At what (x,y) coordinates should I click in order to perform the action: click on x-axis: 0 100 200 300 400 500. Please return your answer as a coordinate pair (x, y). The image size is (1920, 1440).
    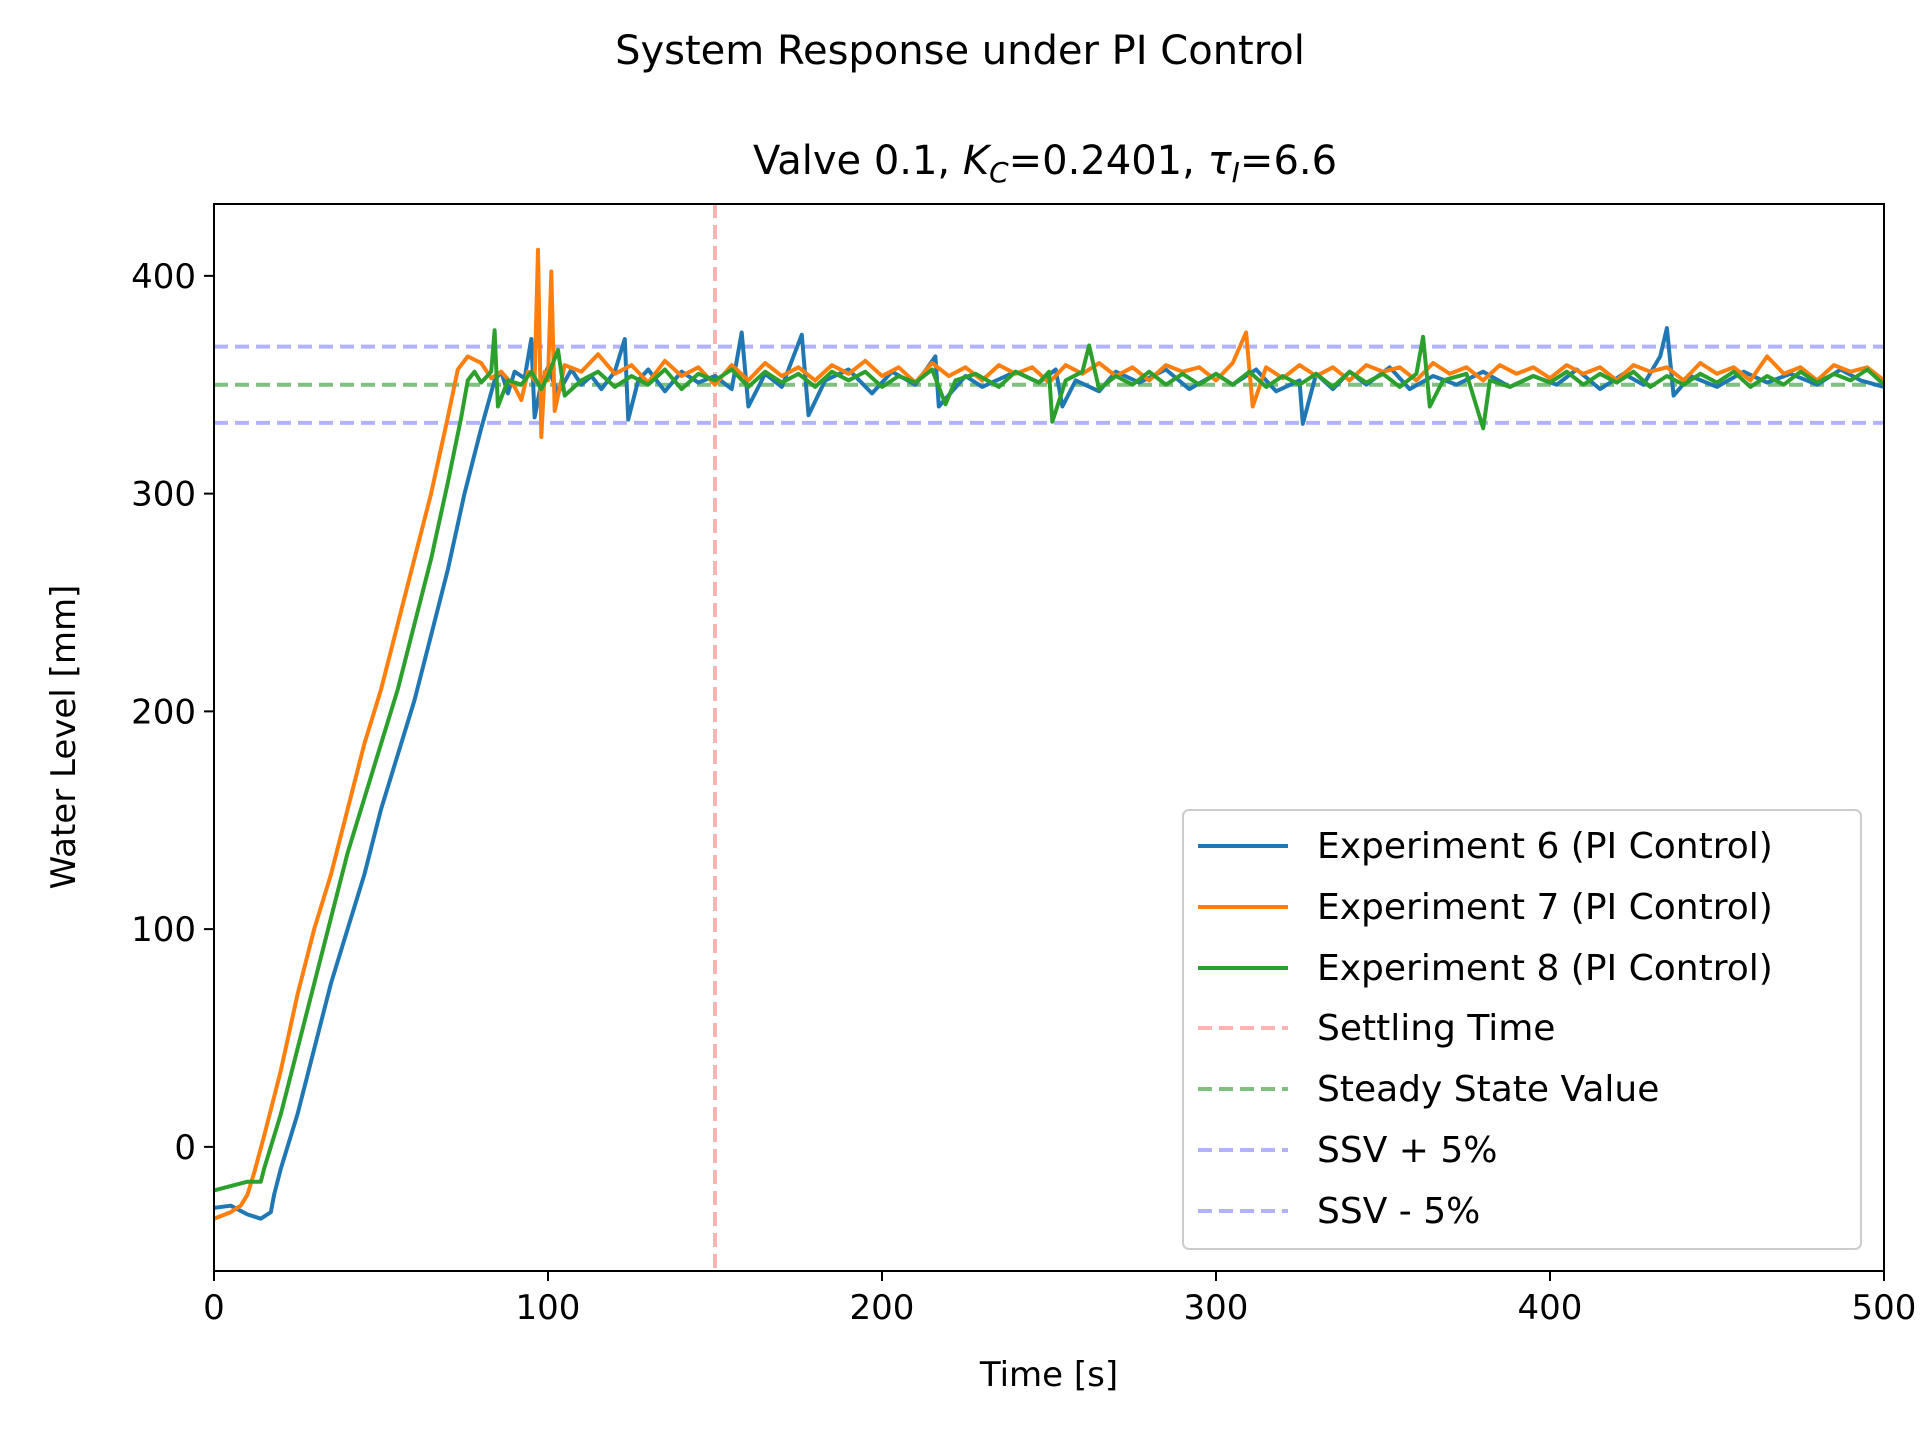
    Looking at the image, I should click on (1059, 1299).